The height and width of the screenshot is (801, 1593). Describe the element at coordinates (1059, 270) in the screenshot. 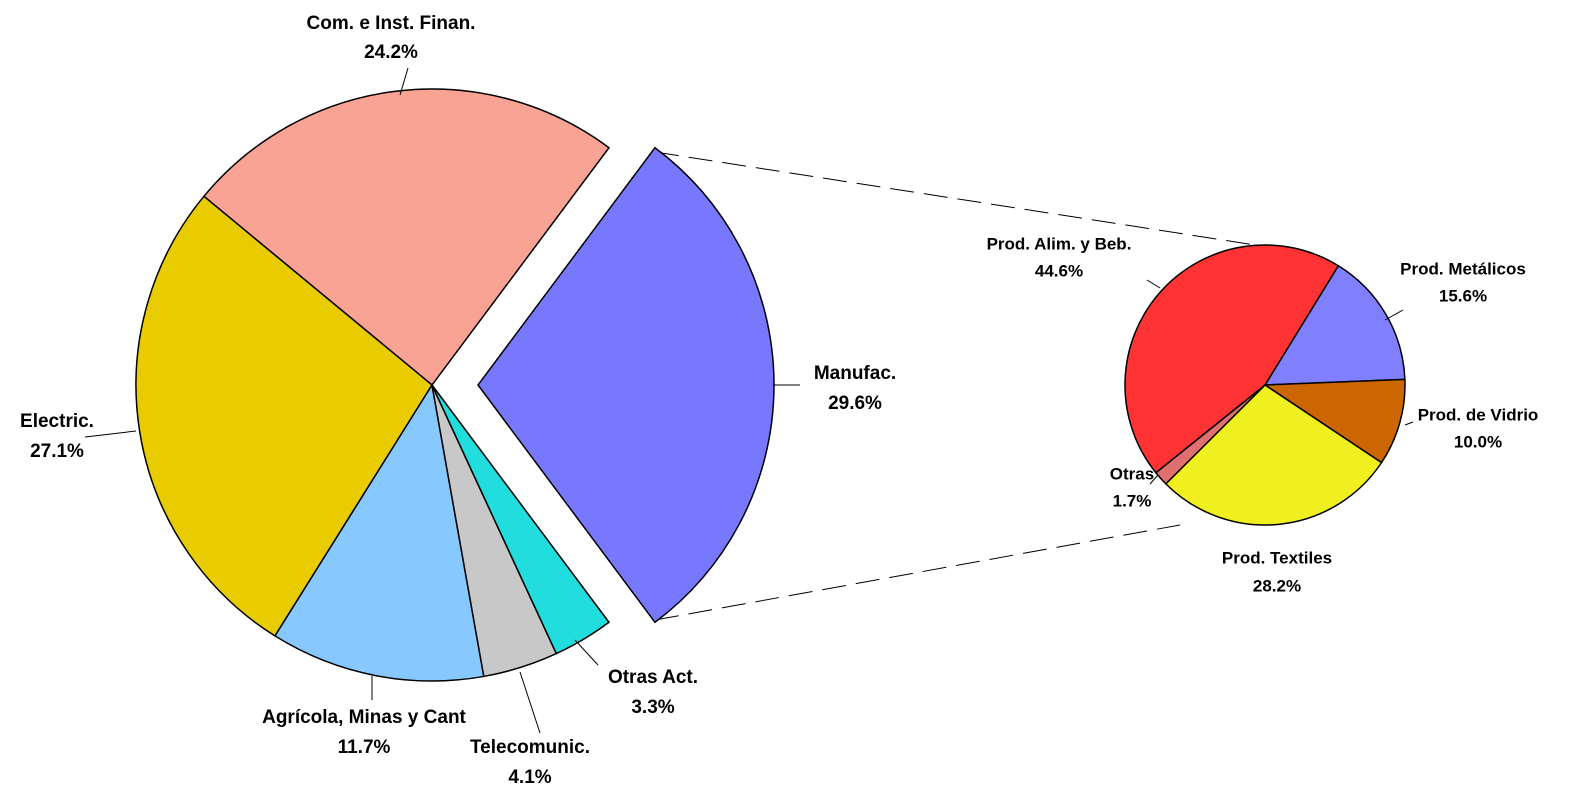

I see `slice-value-label: 44.6%` at that location.